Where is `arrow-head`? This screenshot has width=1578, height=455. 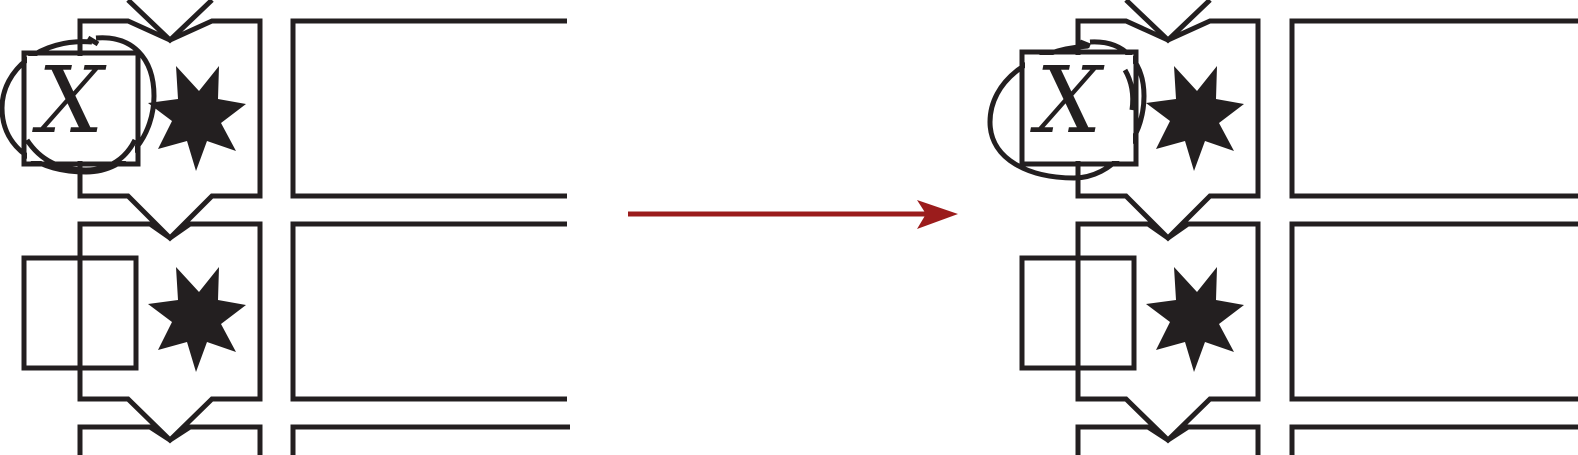
arrow-head is located at coordinates (937, 214).